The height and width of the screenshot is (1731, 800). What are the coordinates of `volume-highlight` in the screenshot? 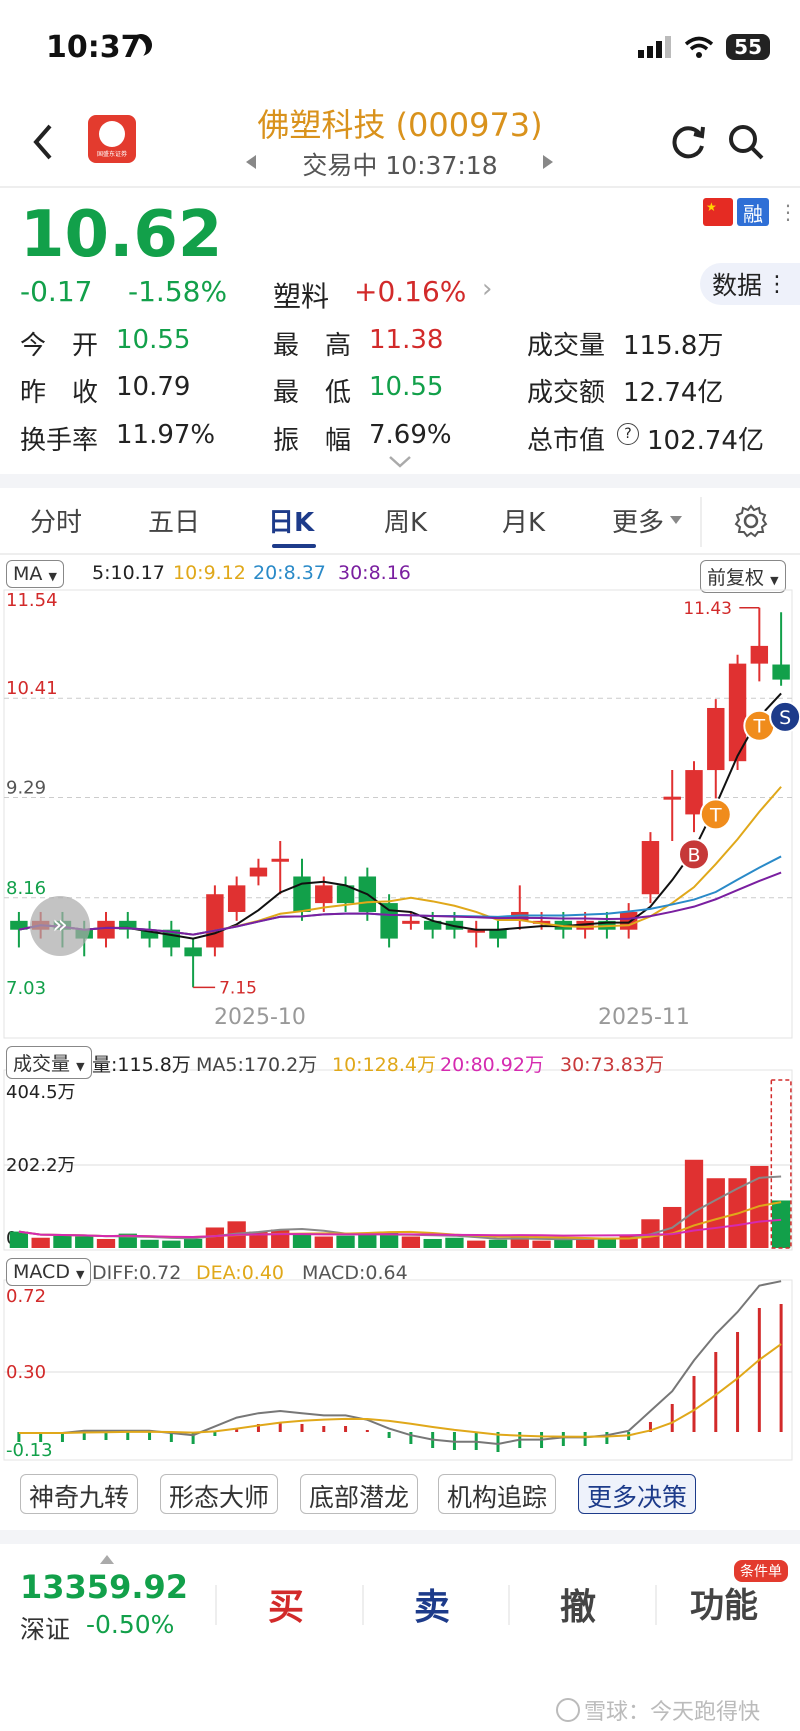 It's located at (781, 1164).